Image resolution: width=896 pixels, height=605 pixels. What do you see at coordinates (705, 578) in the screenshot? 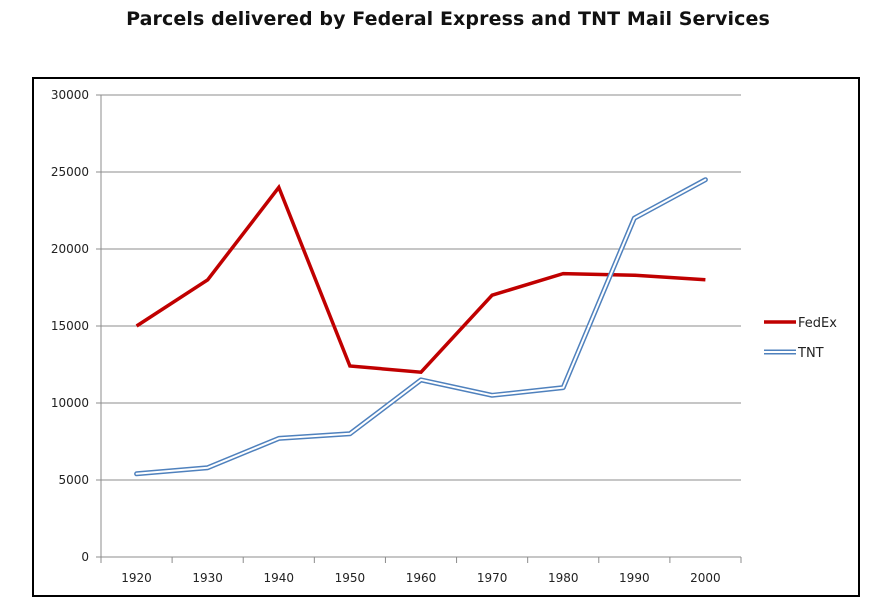
I see `x-tick-label: 2000` at bounding box center [705, 578].